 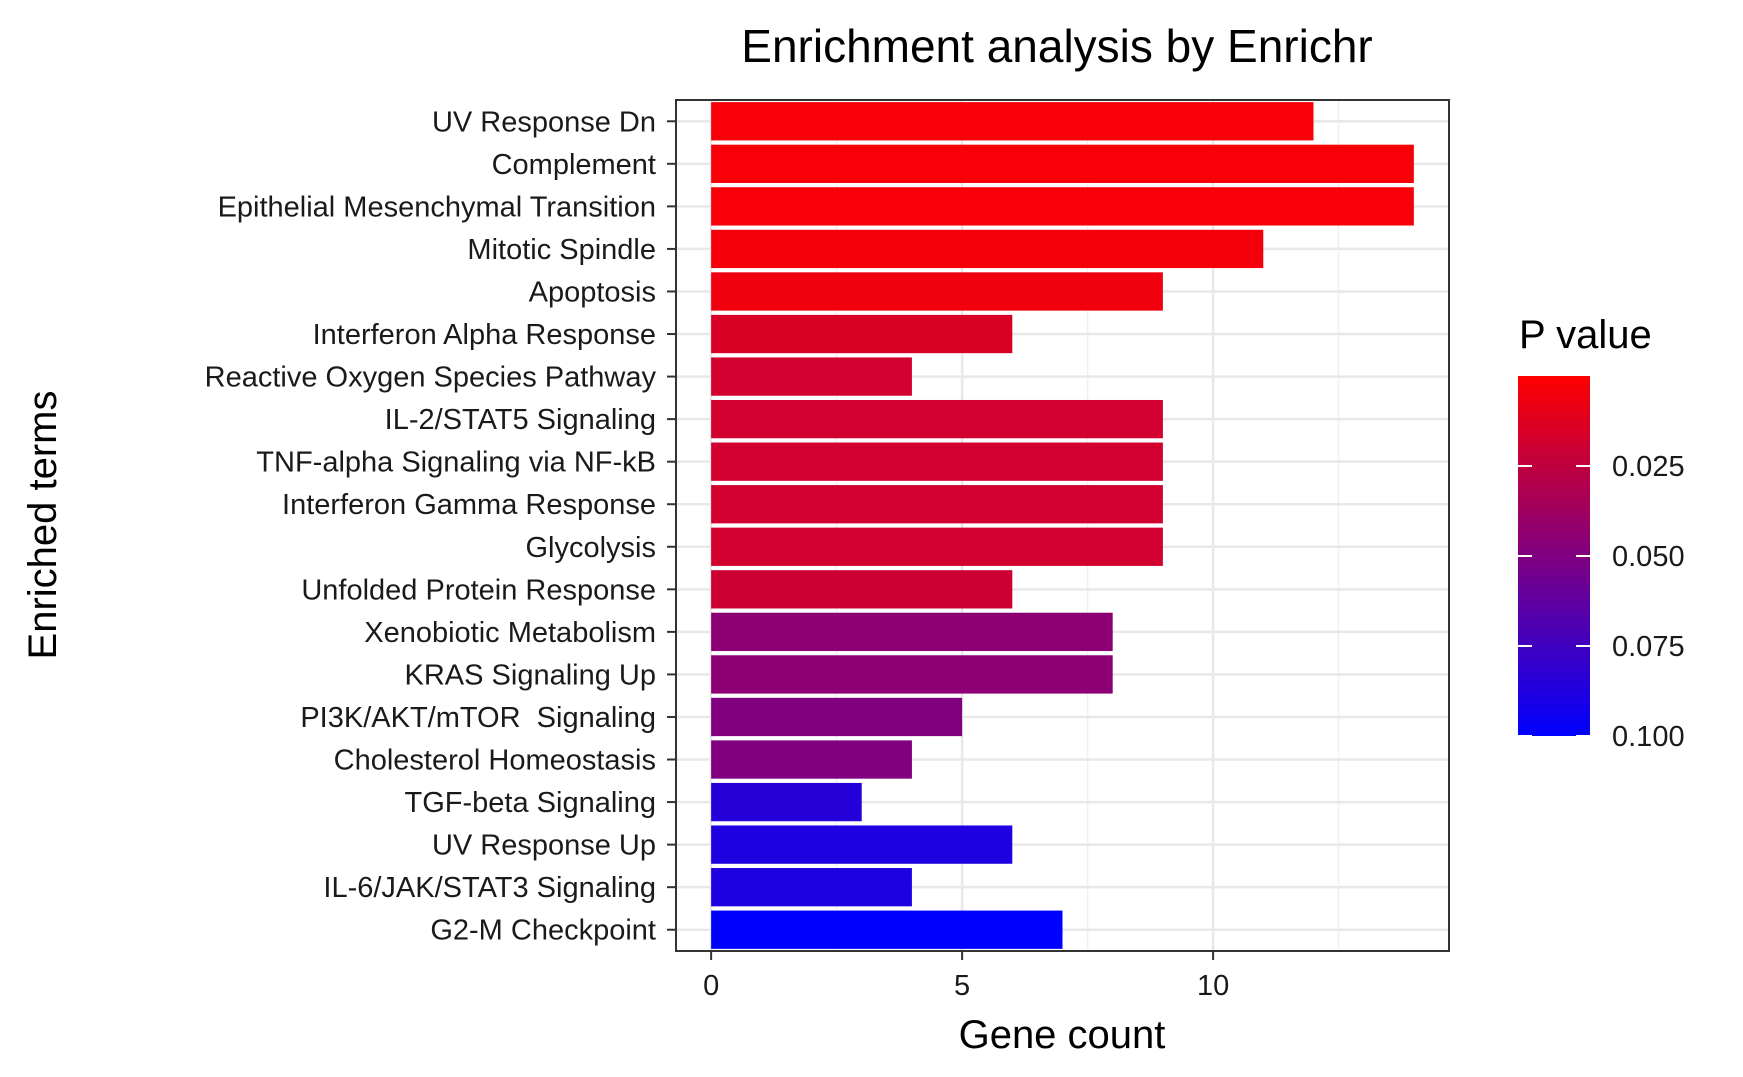 I want to click on y-tick-label: UV Response Dn, so click(x=544, y=122).